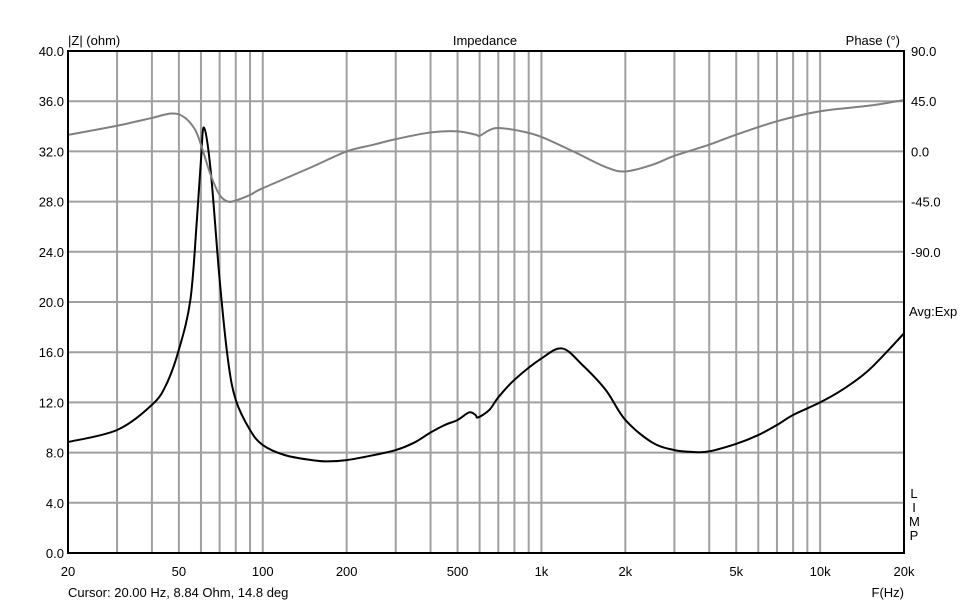 This screenshot has width=972, height=605. Describe the element at coordinates (51, 352) in the screenshot. I see `y-tick-label: 16.0` at that location.